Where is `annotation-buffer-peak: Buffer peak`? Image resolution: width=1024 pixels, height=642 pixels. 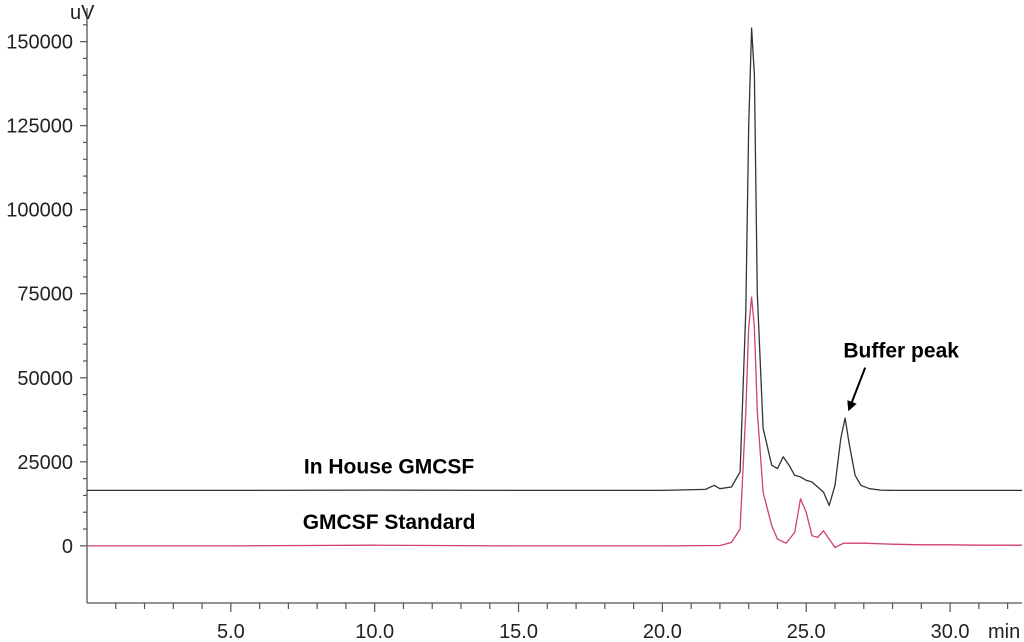
annotation-buffer-peak: Buffer peak is located at coordinates (901, 351).